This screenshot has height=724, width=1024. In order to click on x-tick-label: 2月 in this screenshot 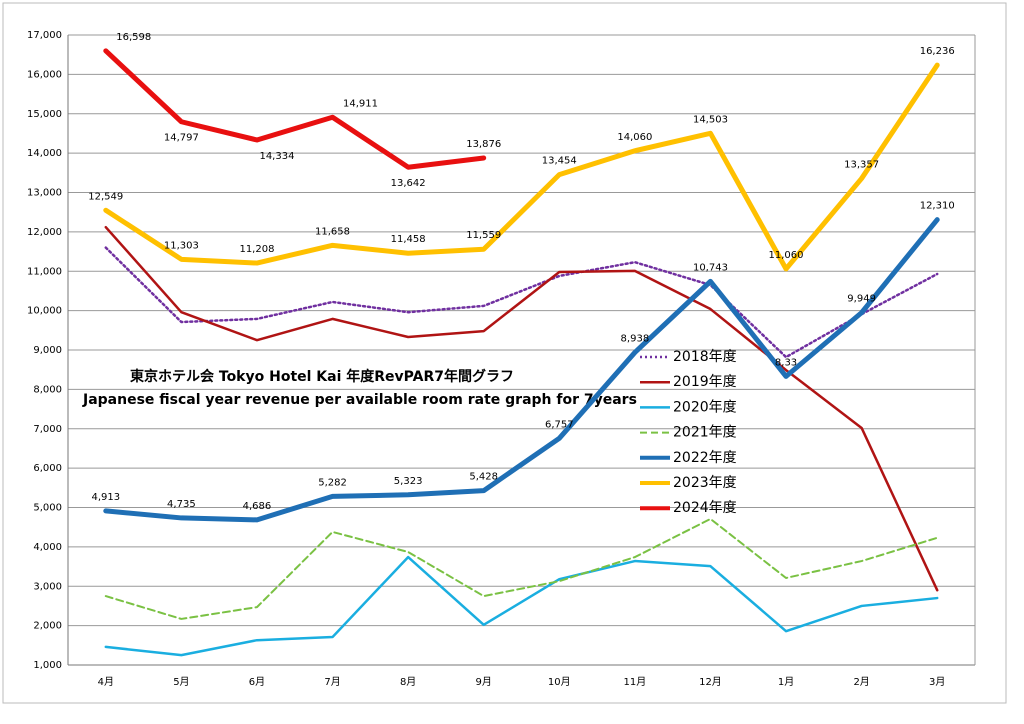, I will do `click(861, 682)`.